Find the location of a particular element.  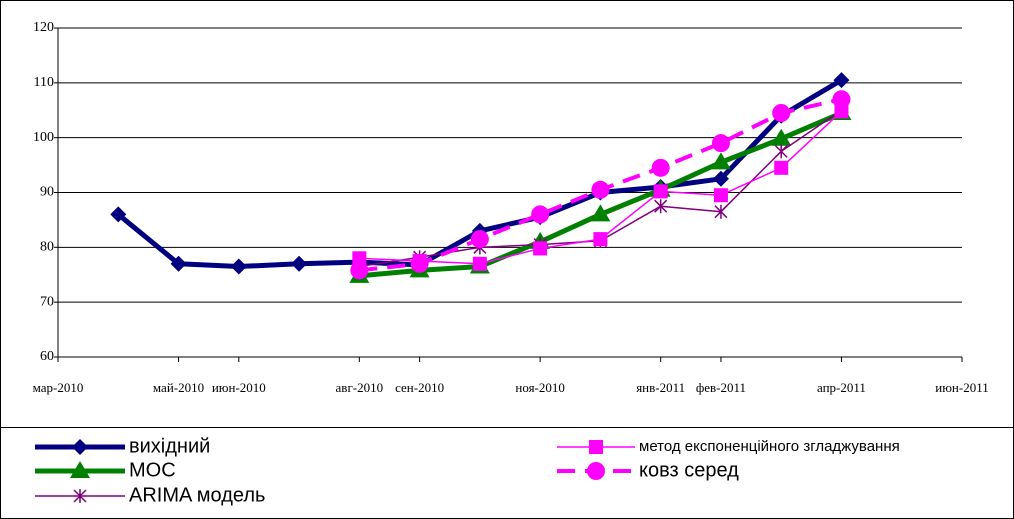

x-tick-label: апр-2011 is located at coordinates (841, 387).